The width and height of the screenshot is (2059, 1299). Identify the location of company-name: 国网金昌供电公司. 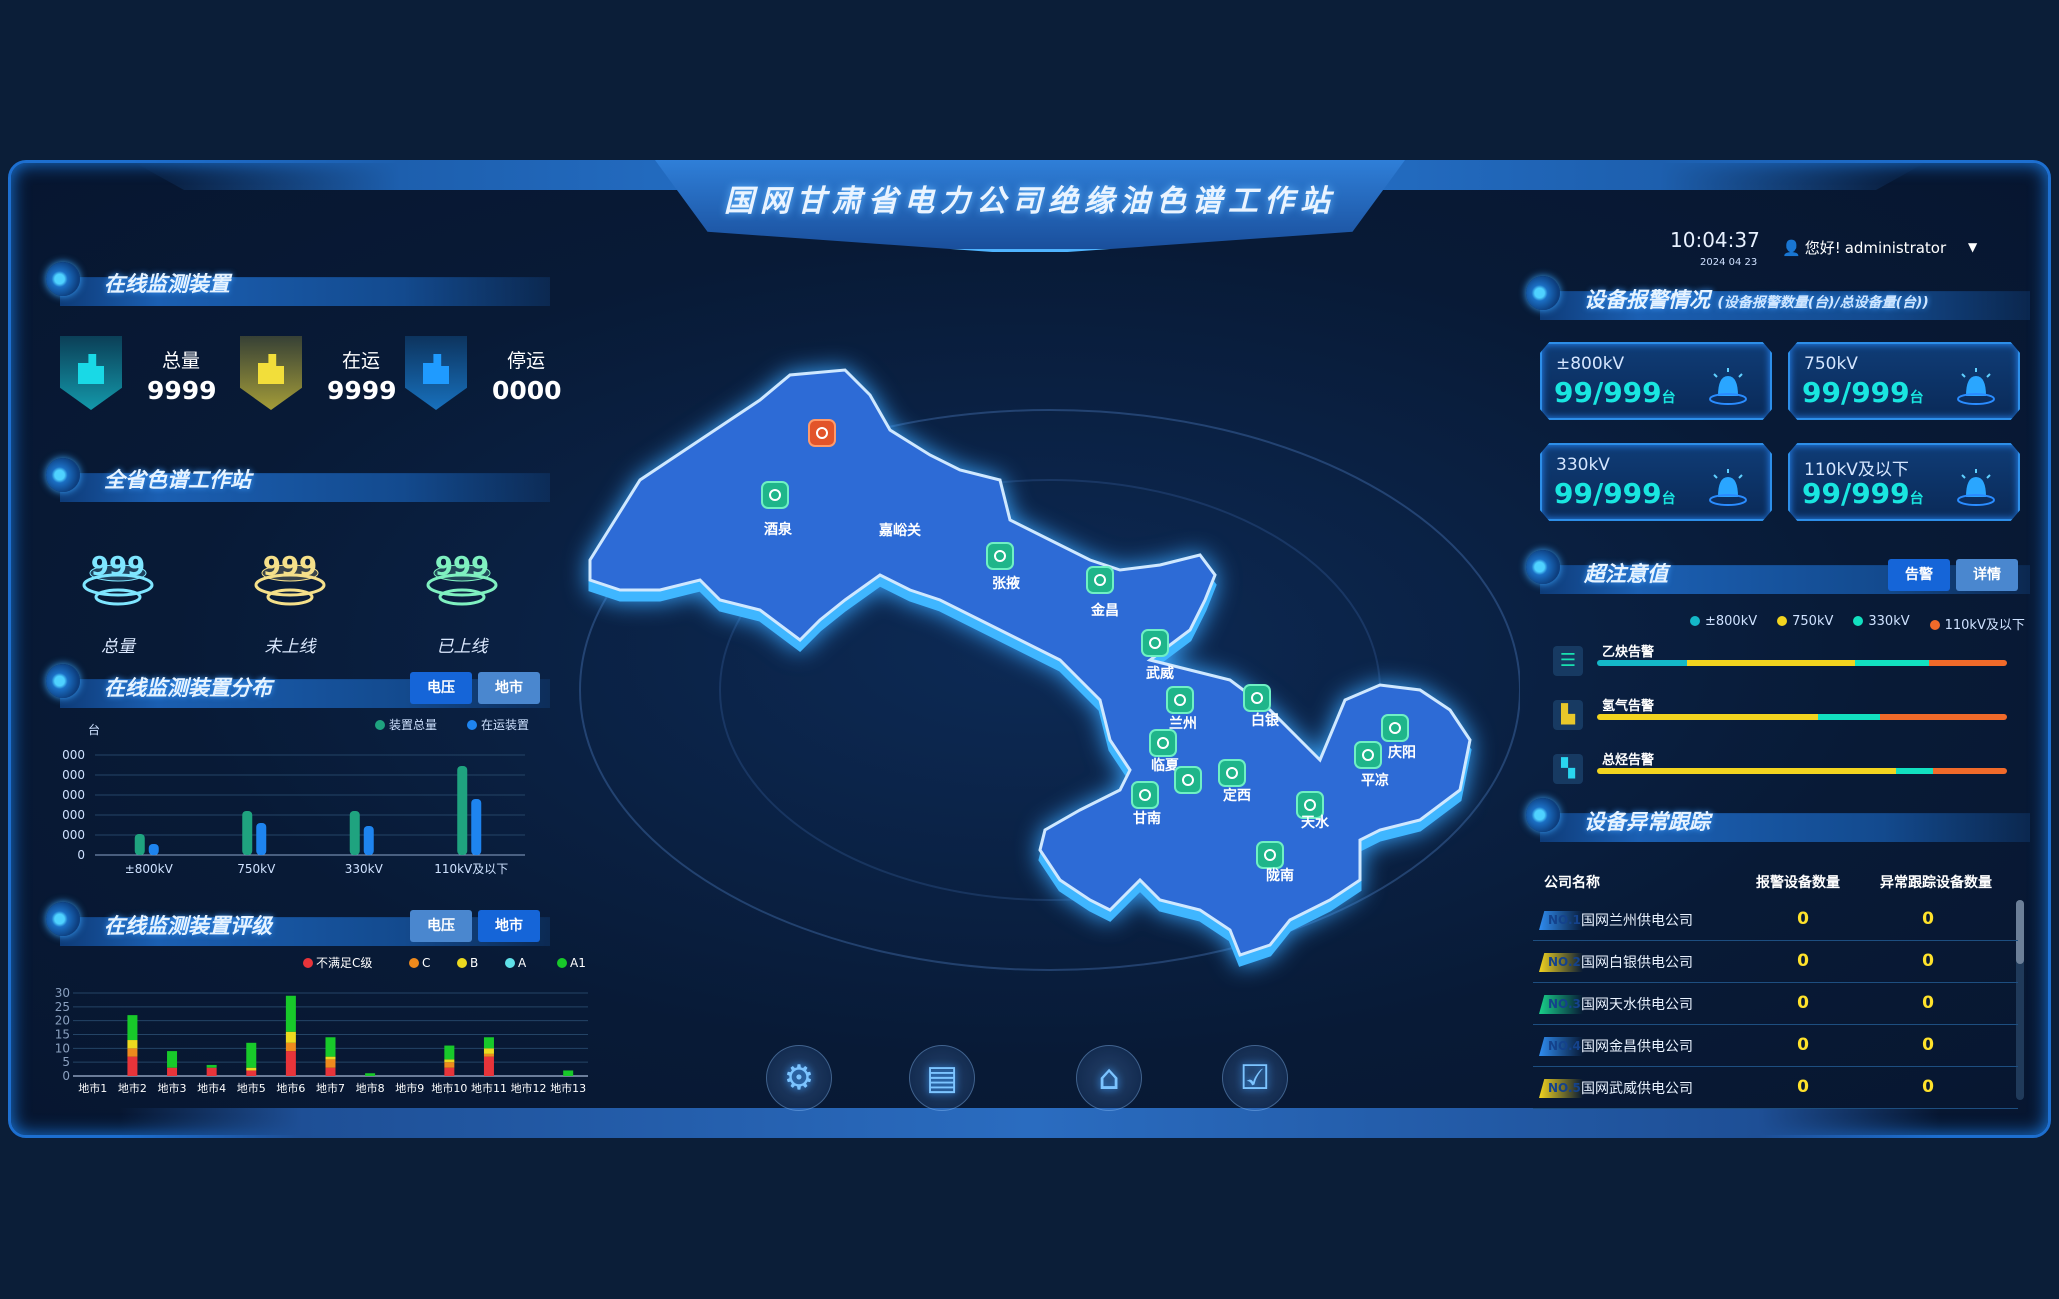
(1637, 1047).